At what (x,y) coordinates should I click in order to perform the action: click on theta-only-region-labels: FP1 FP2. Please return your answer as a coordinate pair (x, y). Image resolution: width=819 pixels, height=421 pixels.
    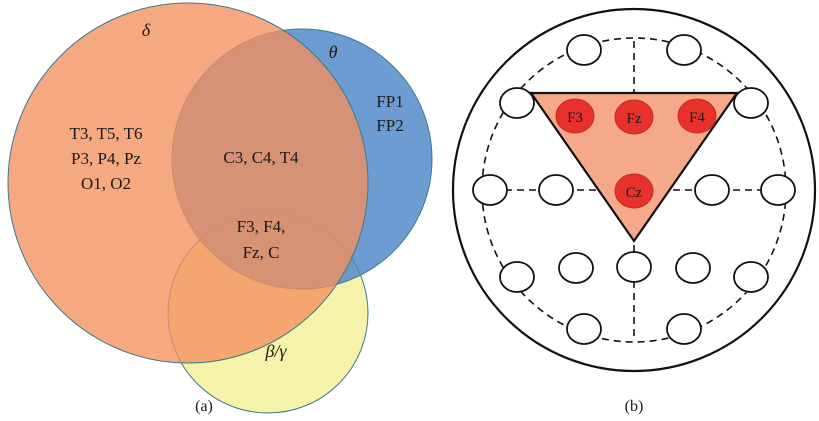
    Looking at the image, I should click on (389, 113).